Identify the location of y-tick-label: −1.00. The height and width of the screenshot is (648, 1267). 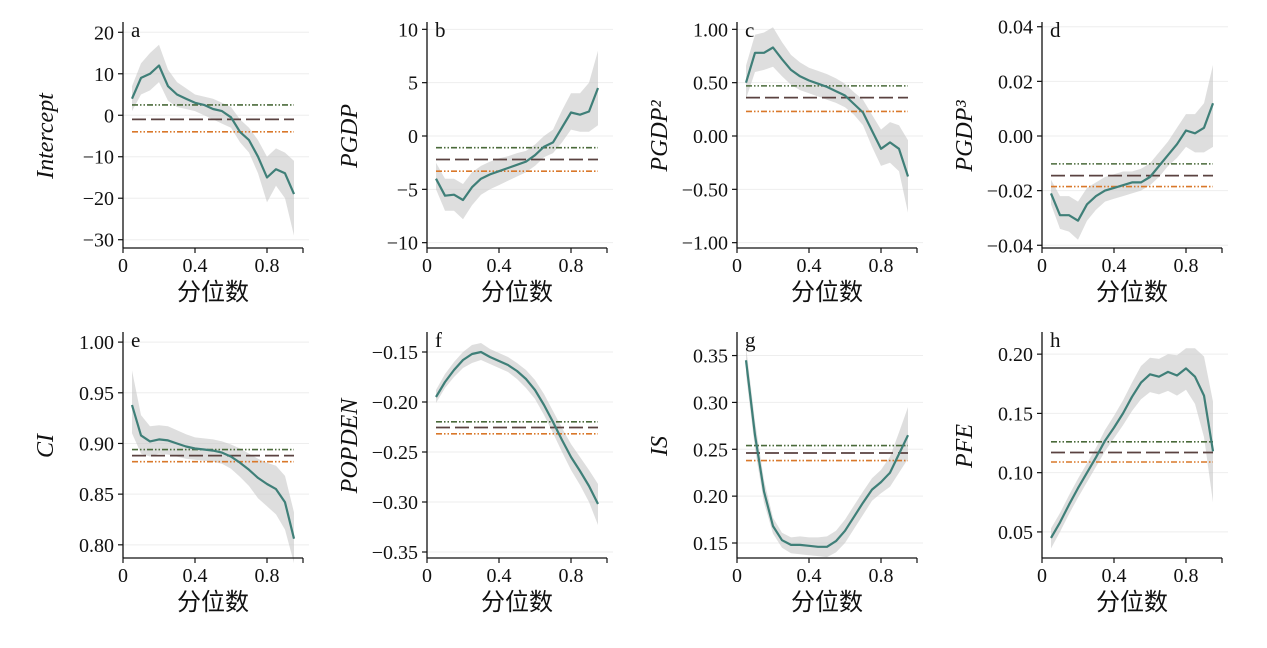
(705, 244).